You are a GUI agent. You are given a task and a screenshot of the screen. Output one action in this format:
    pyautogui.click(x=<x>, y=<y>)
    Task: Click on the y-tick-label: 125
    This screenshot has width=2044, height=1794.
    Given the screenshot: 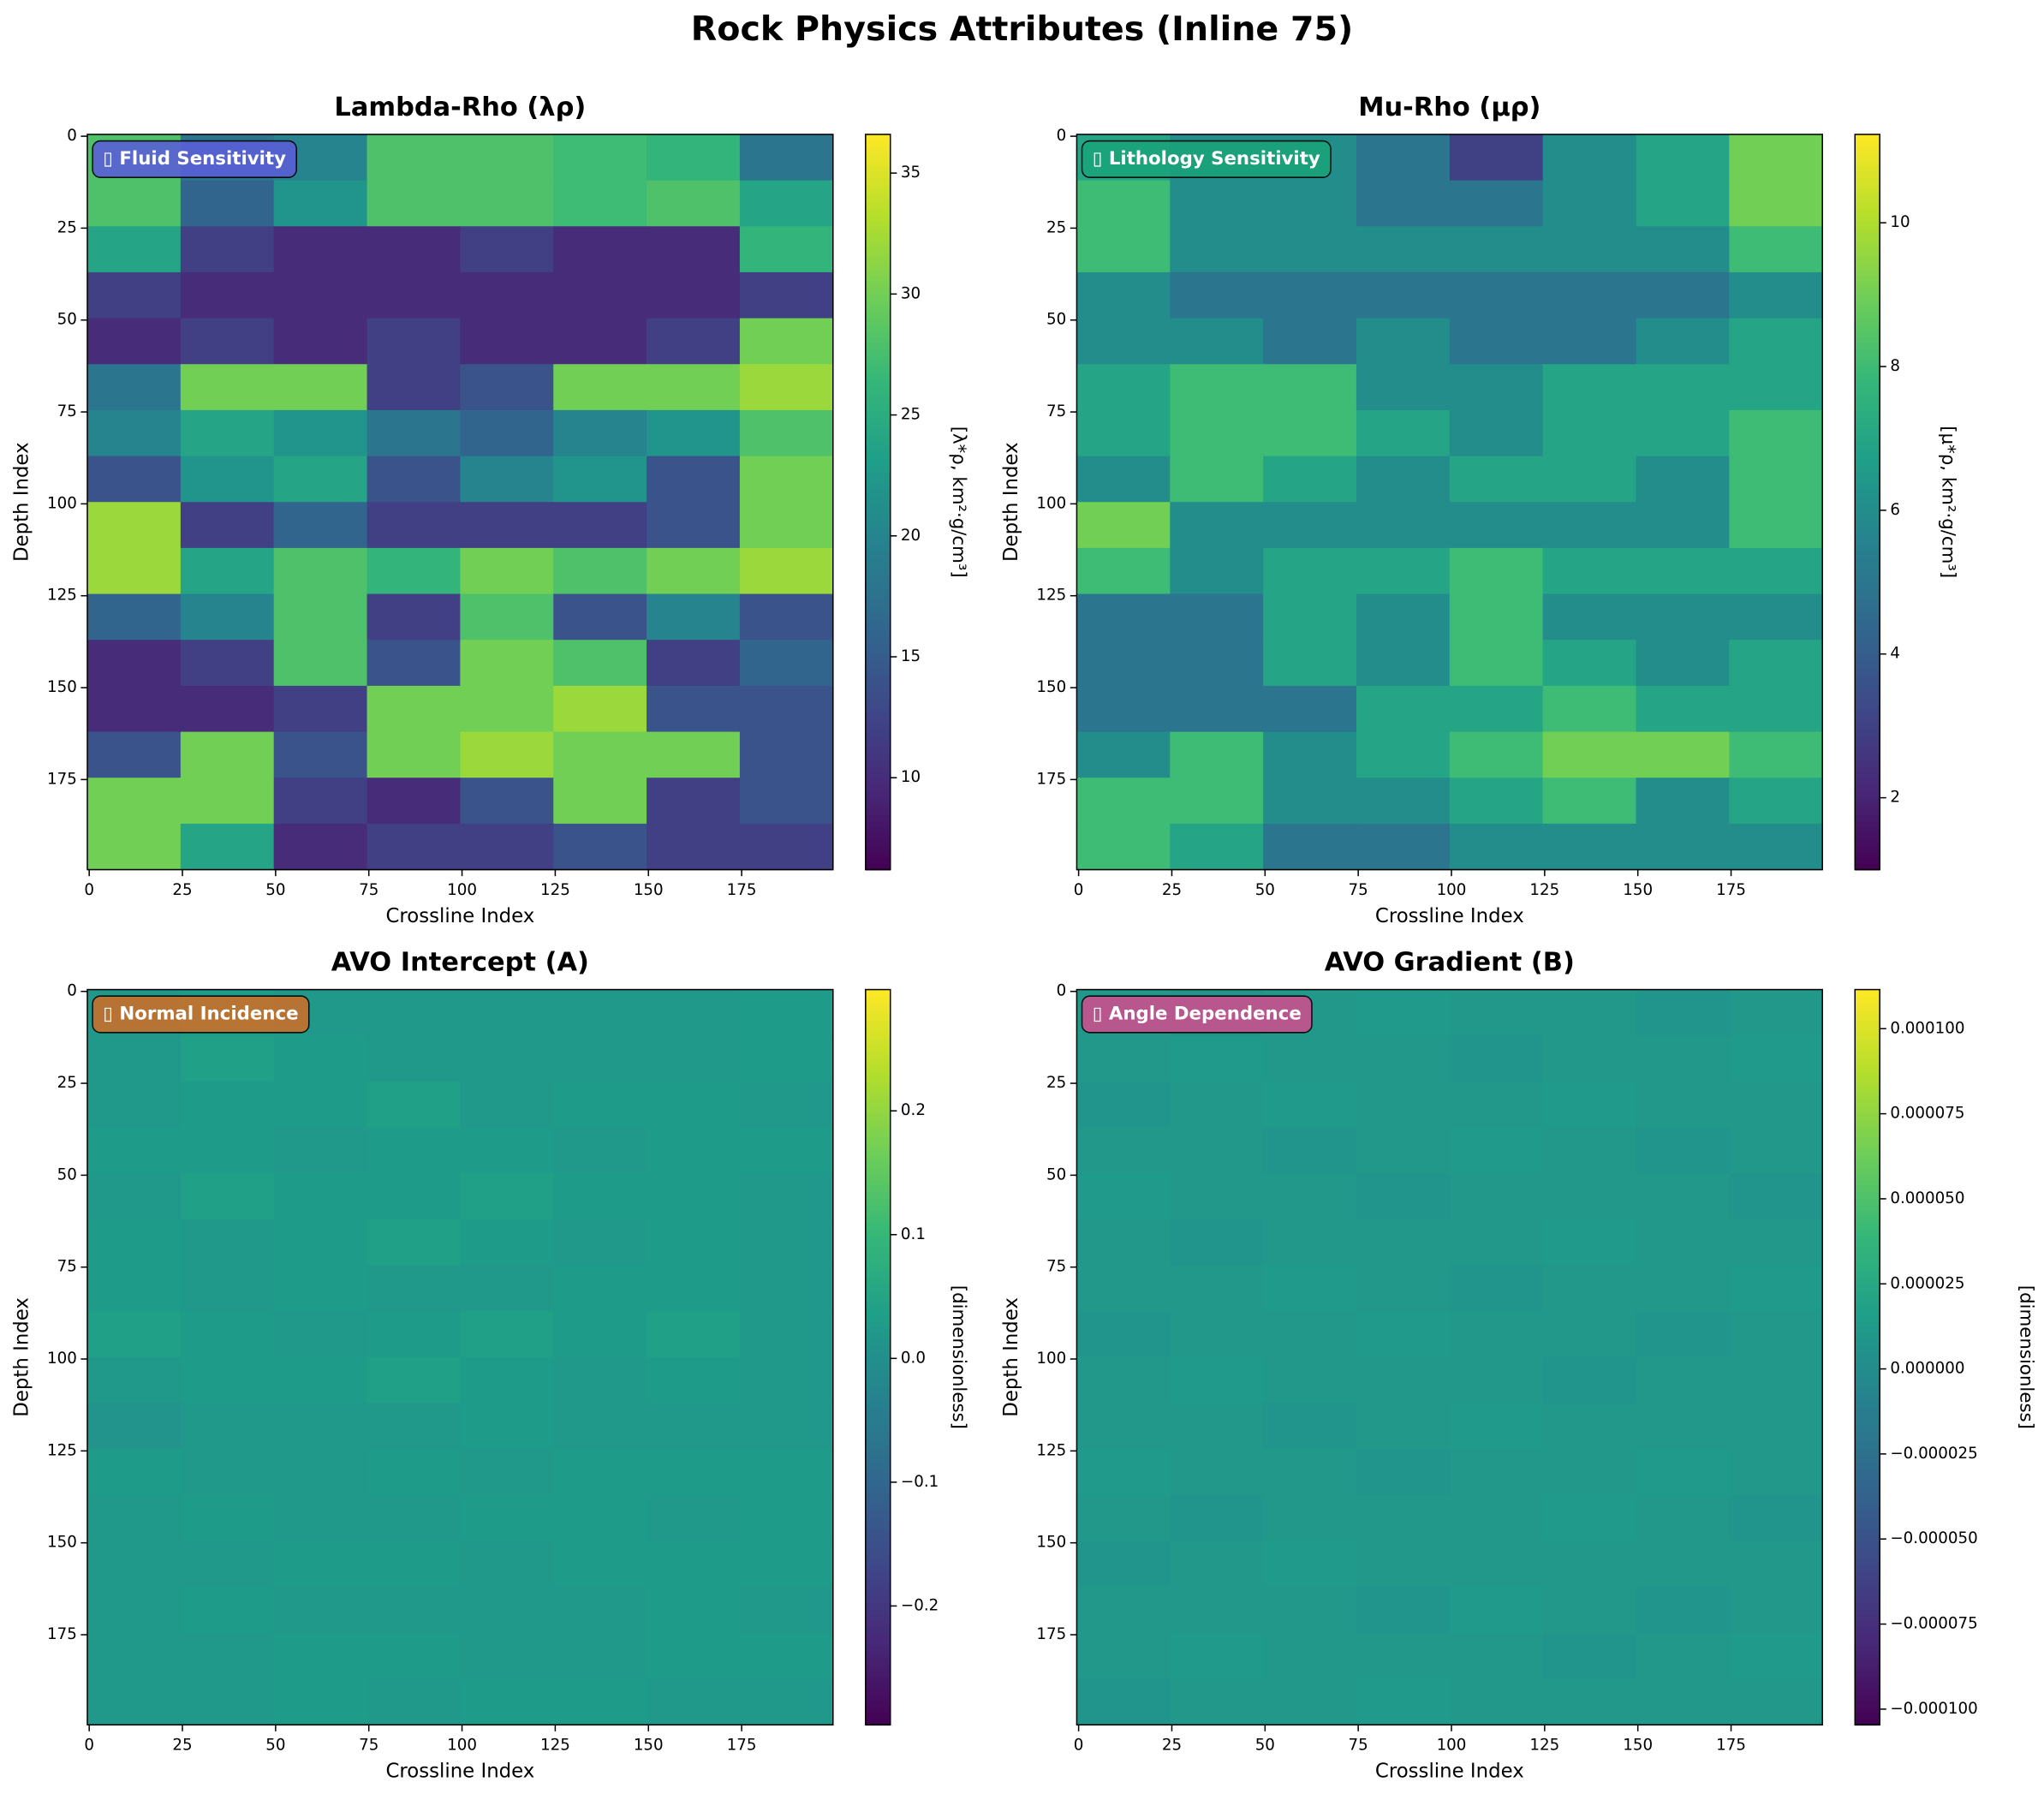 What is the action you would take?
    pyautogui.click(x=1051, y=596)
    